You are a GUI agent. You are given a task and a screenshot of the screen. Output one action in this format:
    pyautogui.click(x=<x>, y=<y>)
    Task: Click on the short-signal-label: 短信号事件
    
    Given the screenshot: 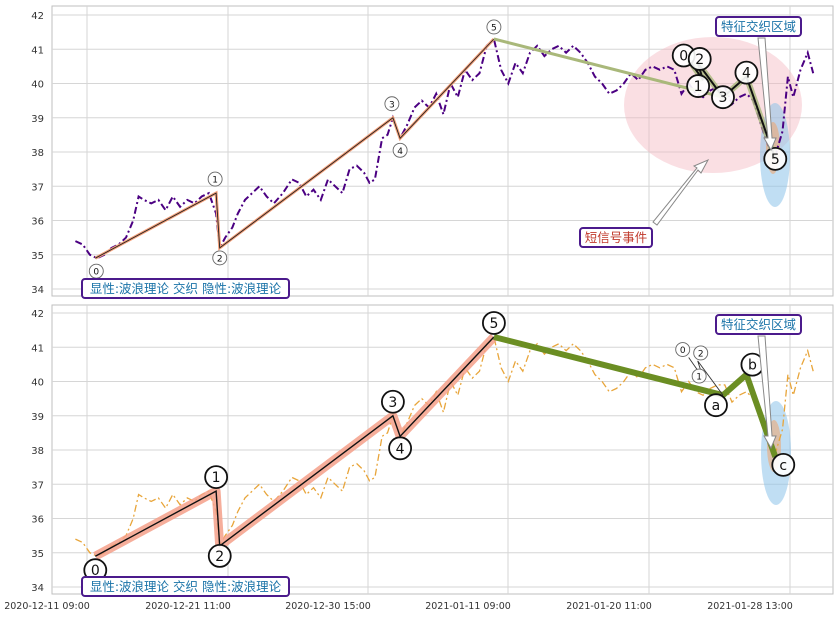 What is the action you would take?
    pyautogui.click(x=616, y=237)
    